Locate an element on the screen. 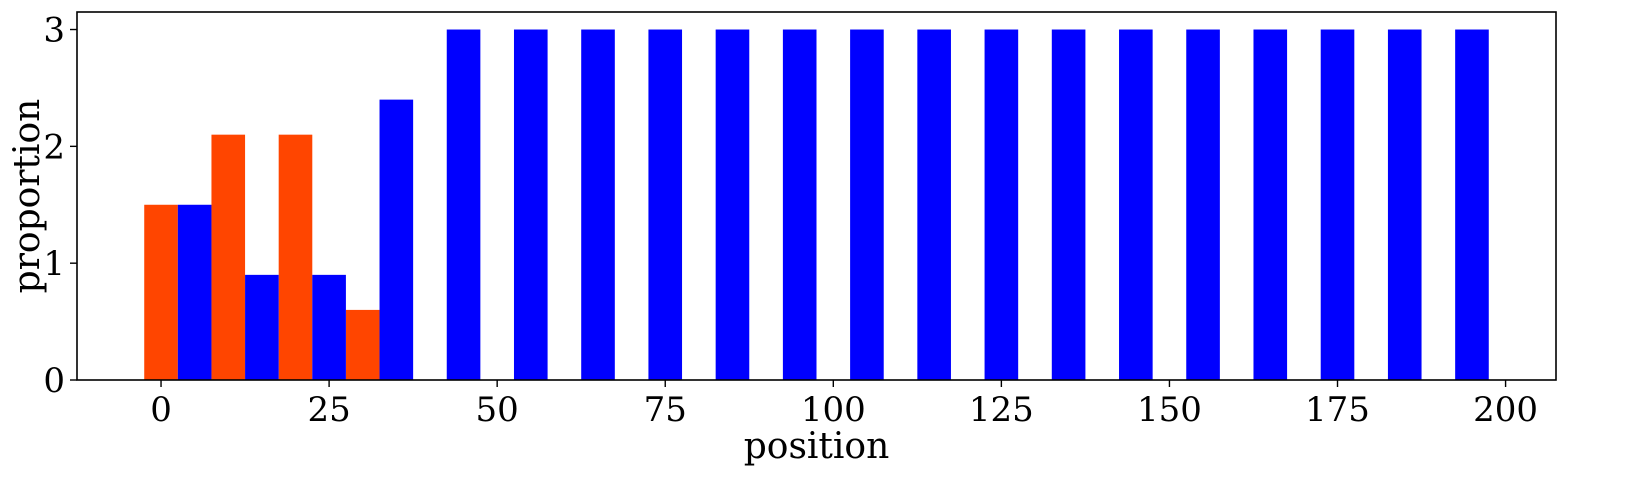 Image resolution: width=1644 pixels, height=497 pixels. x-tick-label: 50 is located at coordinates (497, 410).